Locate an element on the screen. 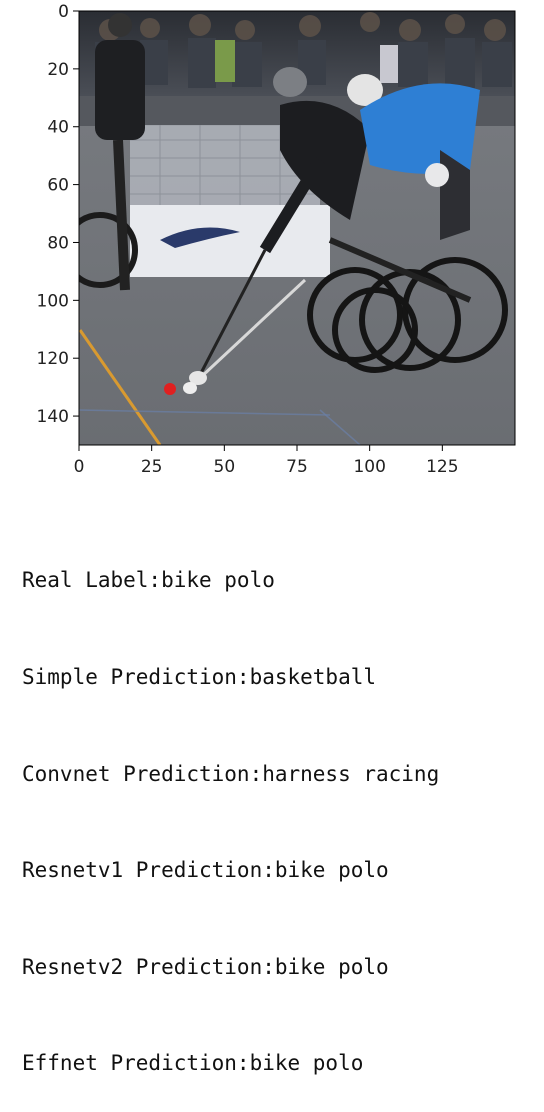 The image size is (544, 1112). simple-prediction-line: Simple Prediction:basketball is located at coordinates (199, 677).